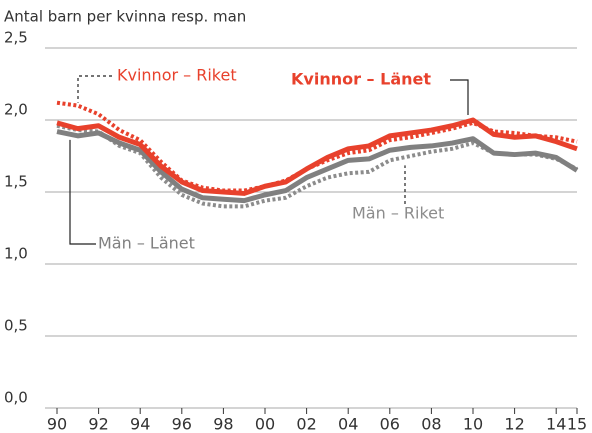 This screenshot has width=592, height=433. What do you see at coordinates (223, 424) in the screenshot?
I see `x-tick-label: 98` at bounding box center [223, 424].